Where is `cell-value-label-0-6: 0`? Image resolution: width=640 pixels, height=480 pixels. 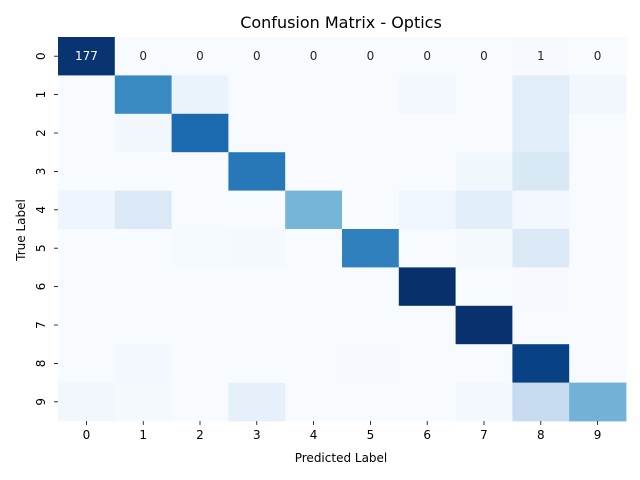
cell-value-label-0-6: 0 is located at coordinates (427, 56).